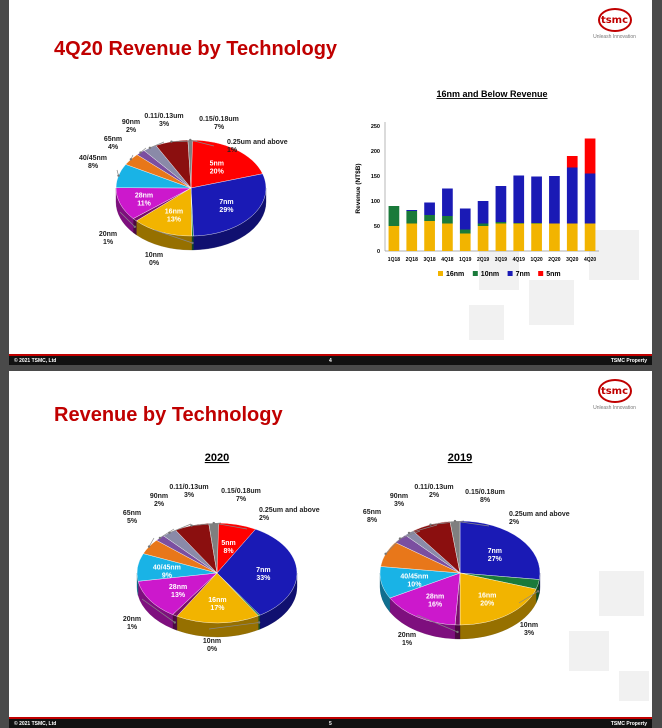 The image size is (662, 728). I want to click on legend-label-7nm: 7nm, so click(523, 274).